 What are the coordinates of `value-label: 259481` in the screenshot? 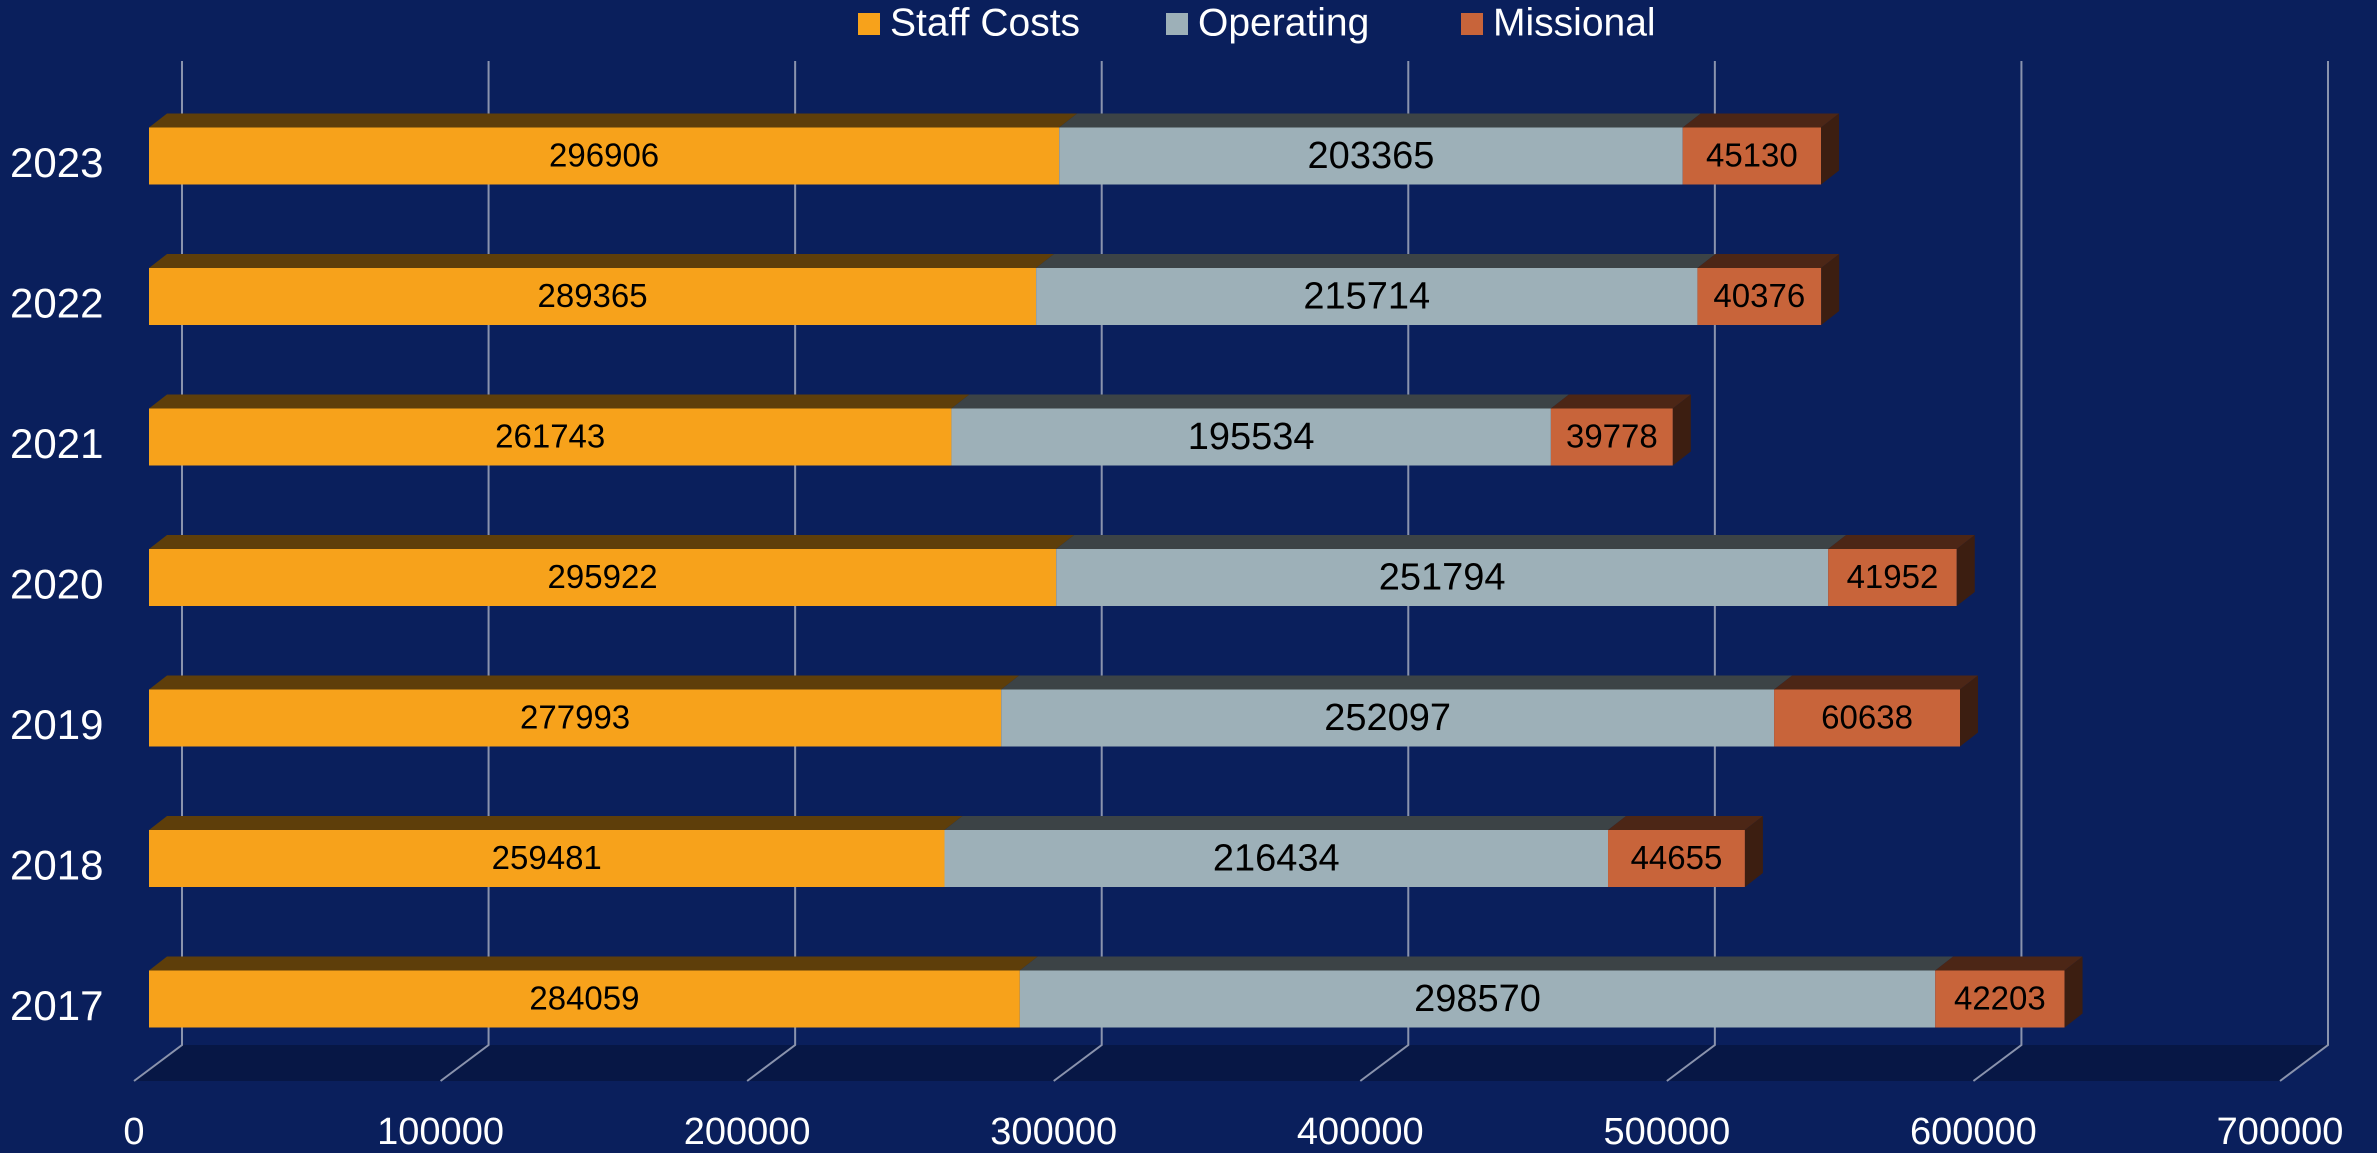 It's located at (547, 857).